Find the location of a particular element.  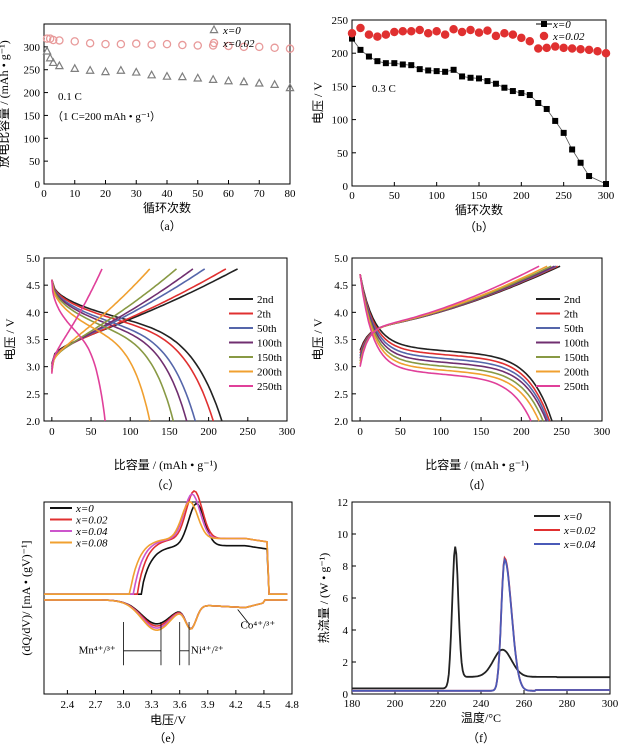

x-tick-label: 0 is located at coordinates (52, 432).